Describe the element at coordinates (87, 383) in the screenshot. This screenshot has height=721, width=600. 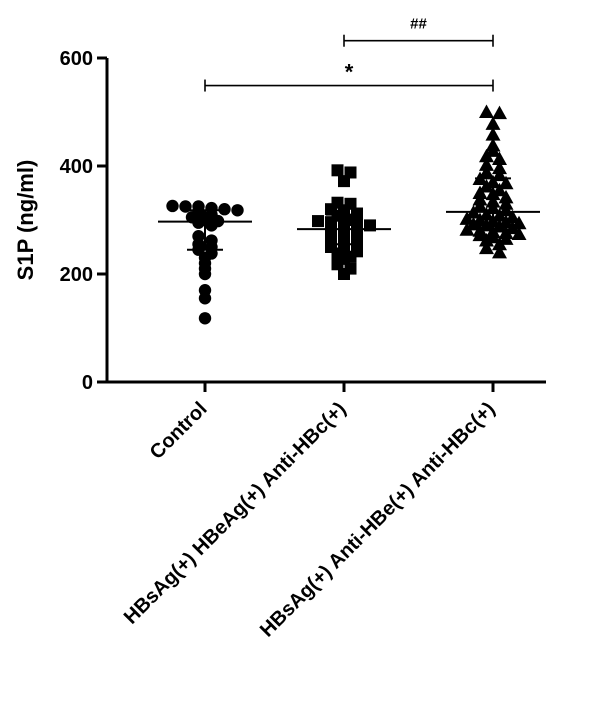
I see `y-tick-label: 0` at that location.